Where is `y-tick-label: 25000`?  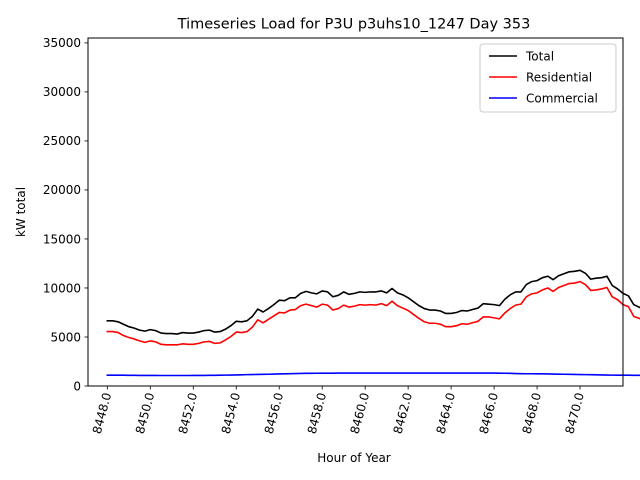
y-tick-label: 25000 is located at coordinates (62, 141).